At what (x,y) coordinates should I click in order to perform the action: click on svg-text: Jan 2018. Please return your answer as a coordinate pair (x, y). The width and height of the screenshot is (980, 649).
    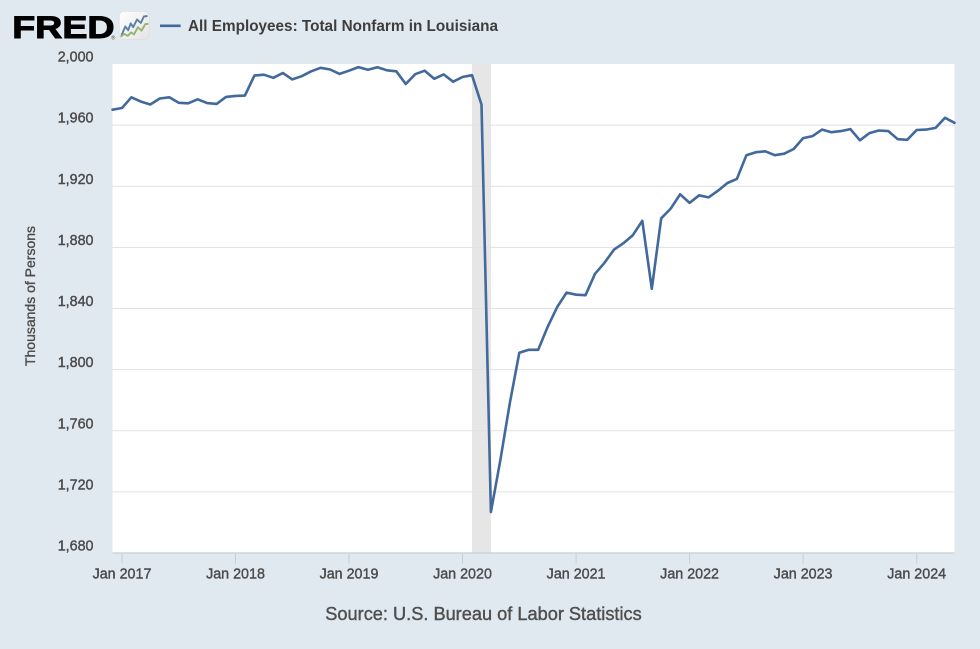
    Looking at the image, I should click on (235, 575).